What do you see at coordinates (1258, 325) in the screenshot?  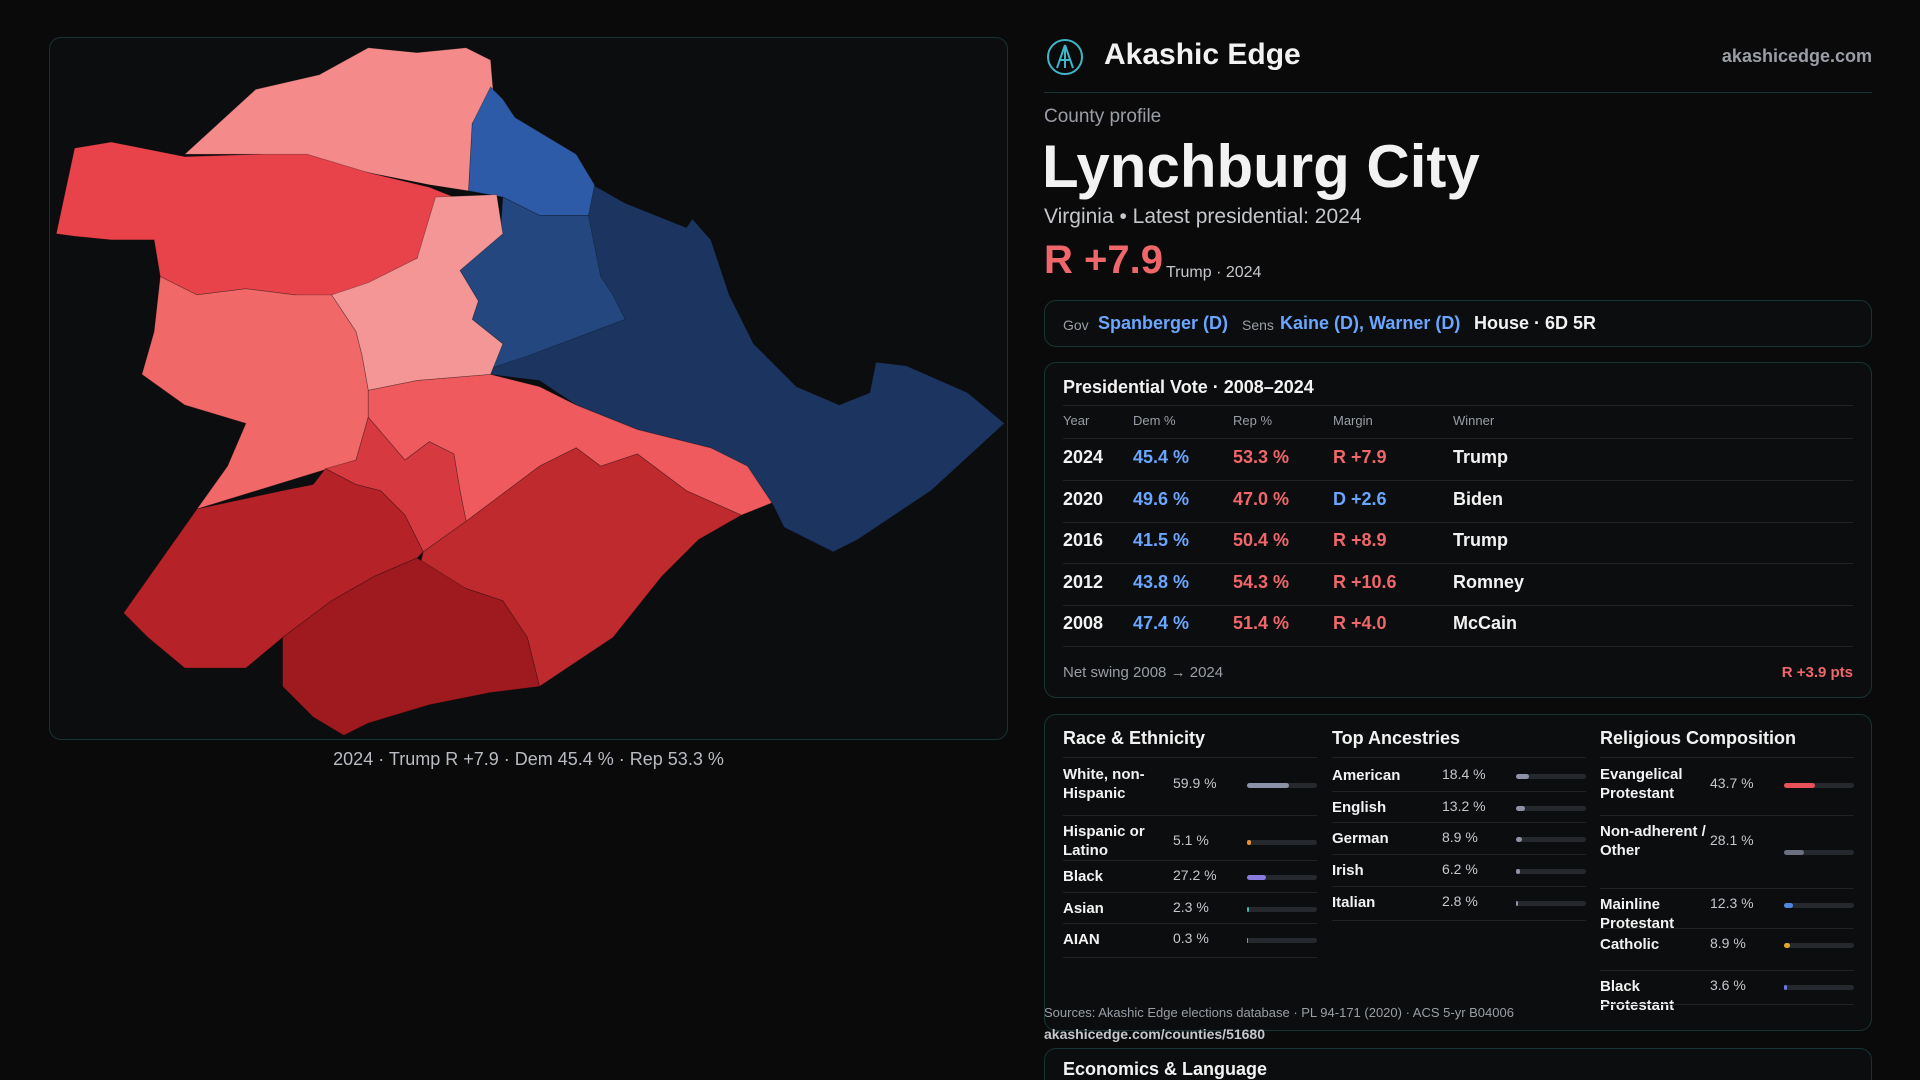 I see `sens-label: Sens` at bounding box center [1258, 325].